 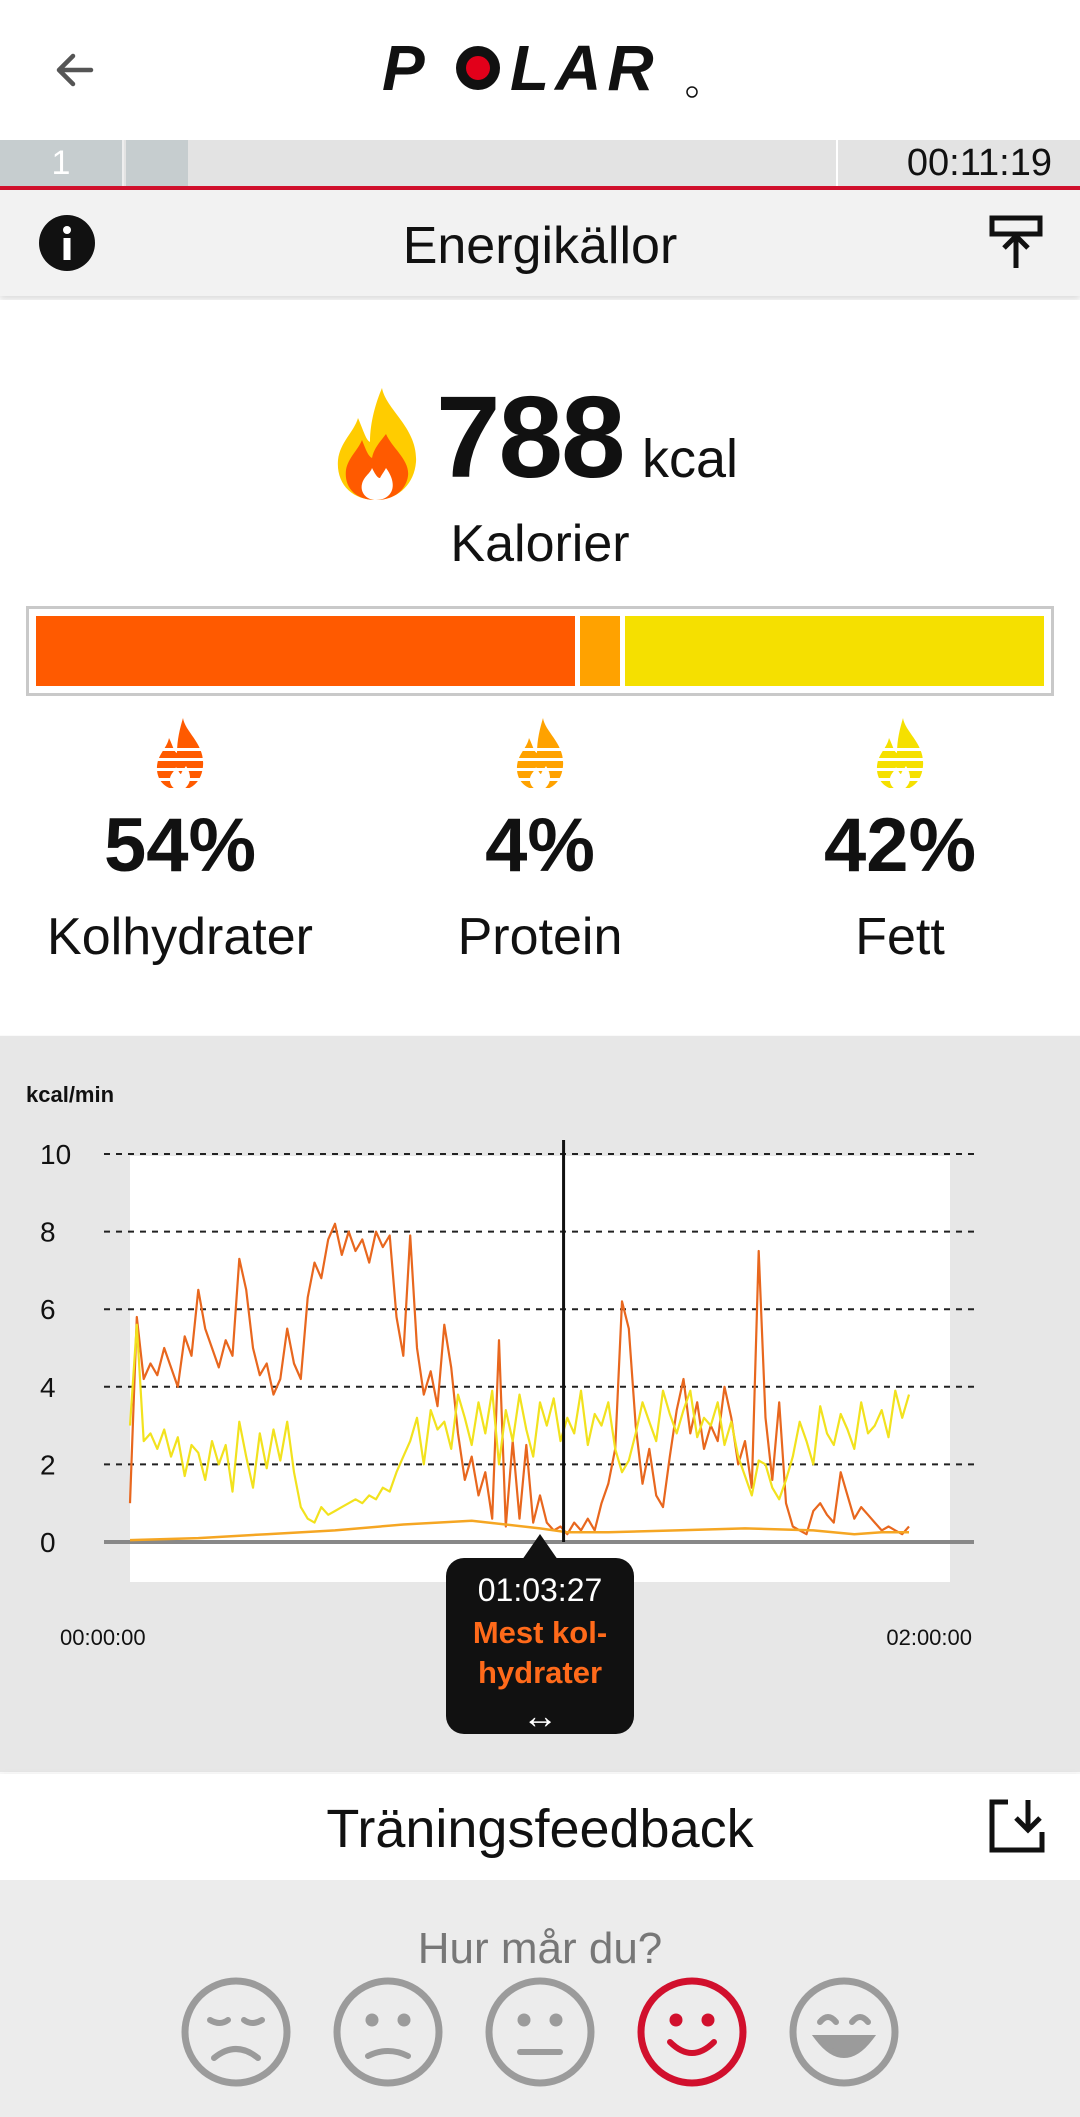 What do you see at coordinates (540, 1590) in the screenshot?
I see `cursor-time: 01:03:27` at bounding box center [540, 1590].